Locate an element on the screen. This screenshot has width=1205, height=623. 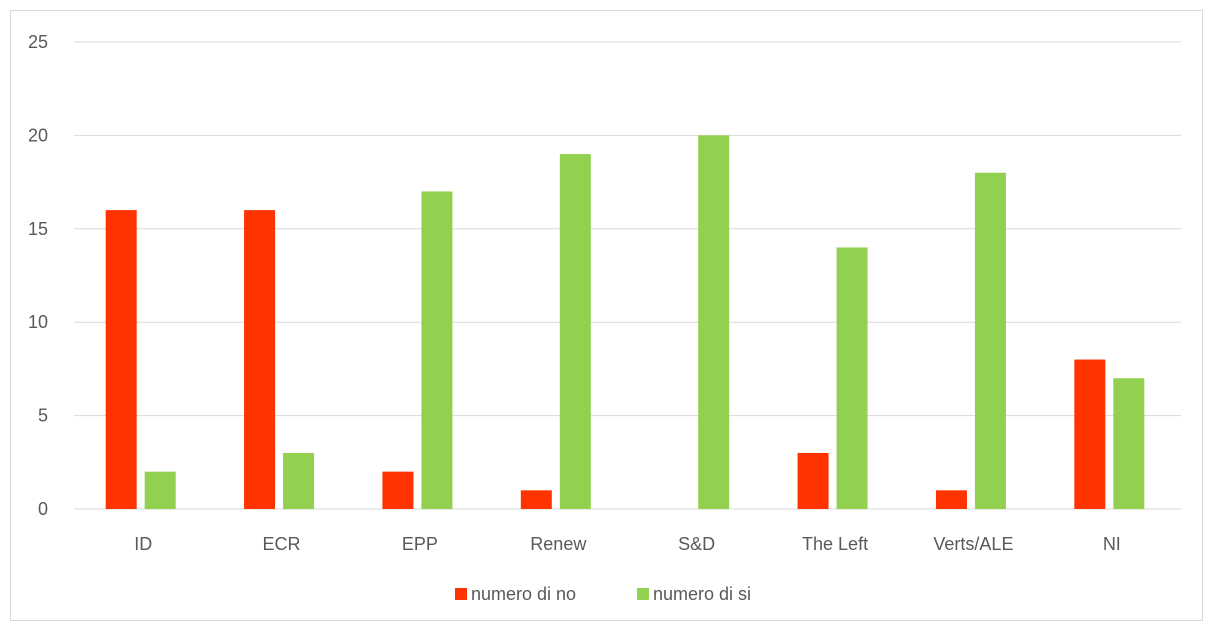
x-tick-label: ECR is located at coordinates (282, 544).